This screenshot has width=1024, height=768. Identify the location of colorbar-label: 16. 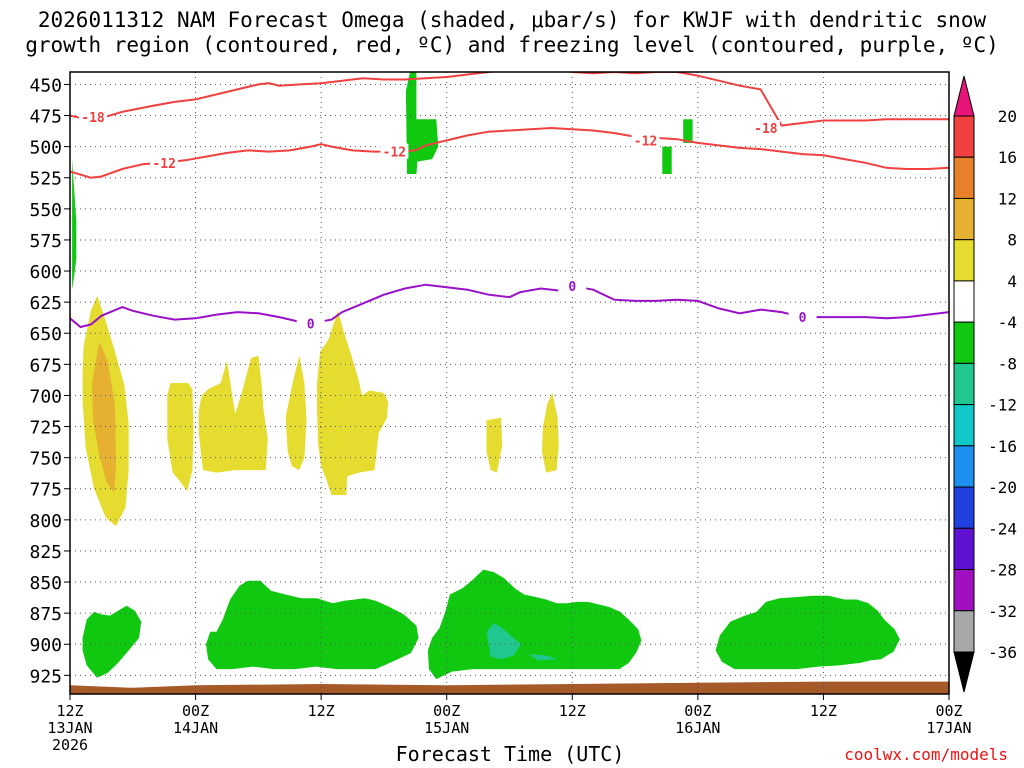
(1007, 157).